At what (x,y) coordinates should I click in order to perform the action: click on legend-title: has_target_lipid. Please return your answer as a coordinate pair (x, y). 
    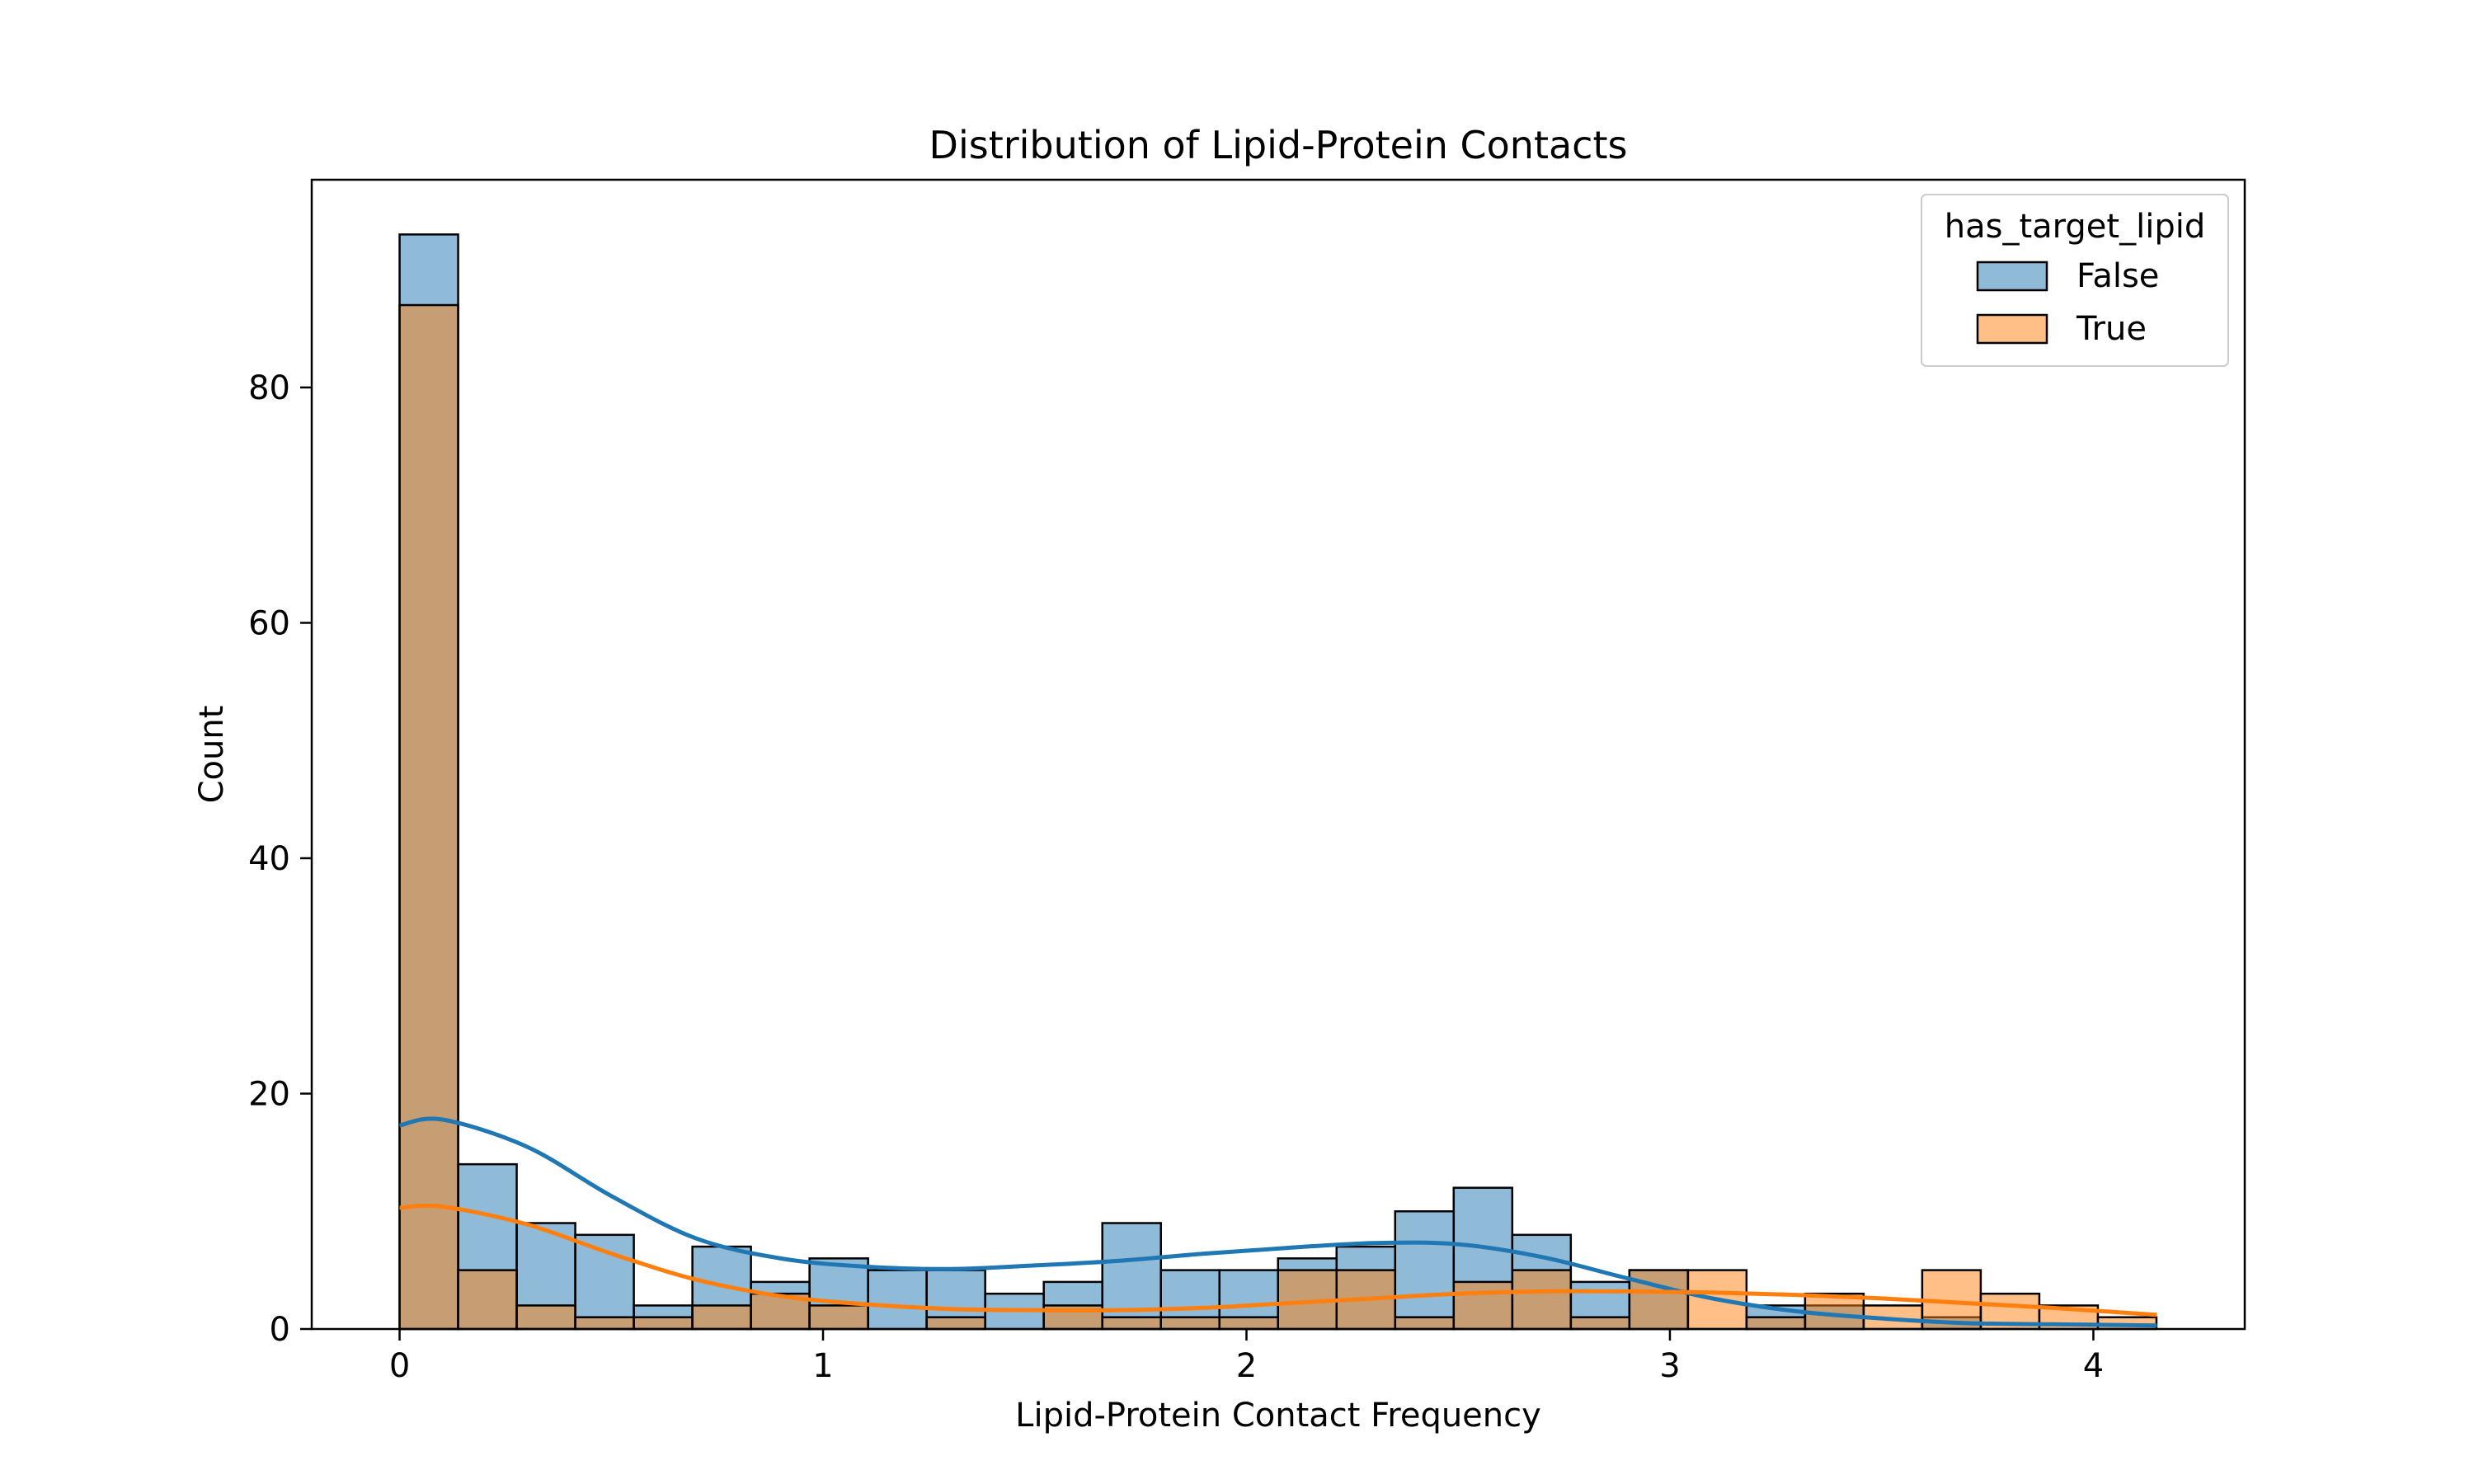
    Looking at the image, I should click on (2075, 227).